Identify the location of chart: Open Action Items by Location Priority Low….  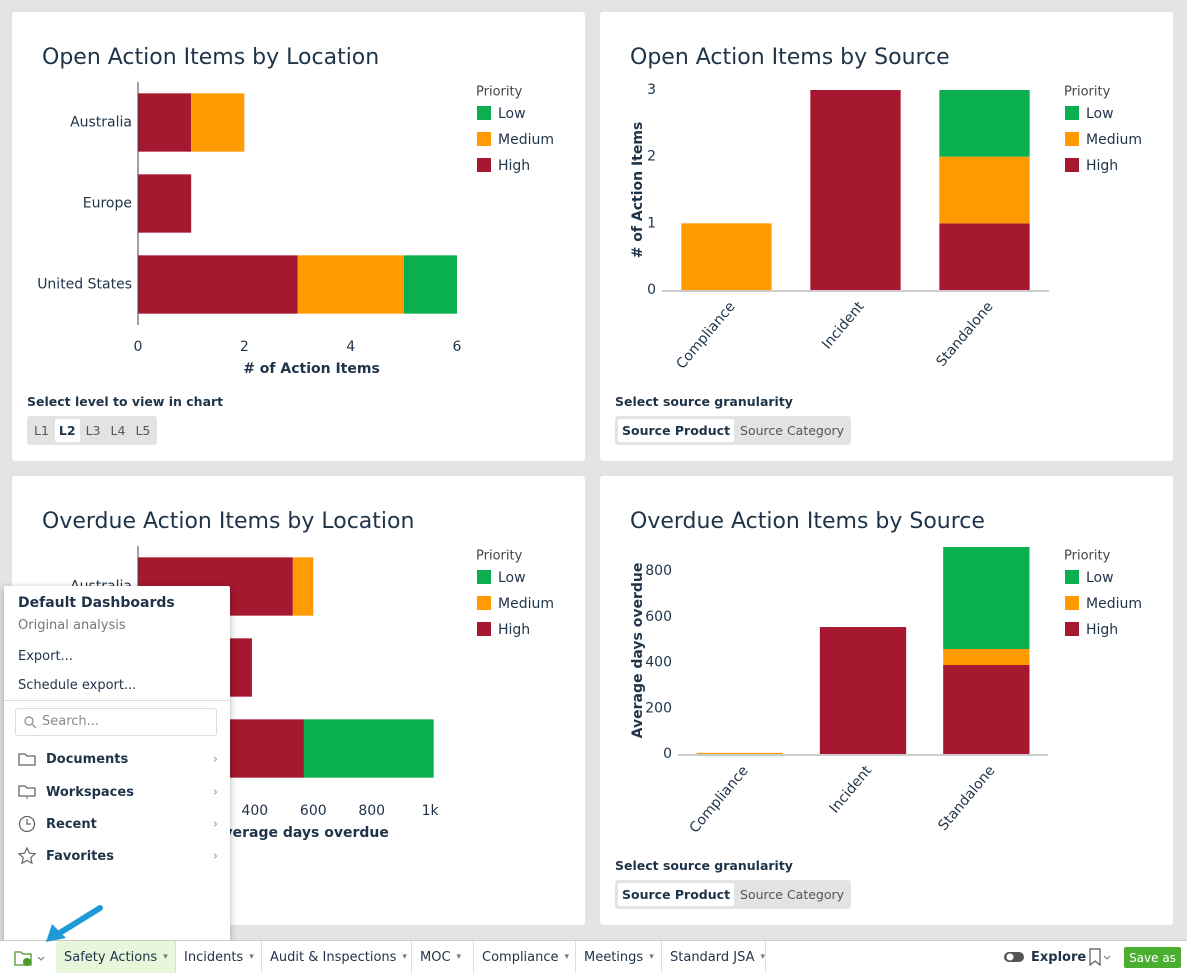
(295, 211).